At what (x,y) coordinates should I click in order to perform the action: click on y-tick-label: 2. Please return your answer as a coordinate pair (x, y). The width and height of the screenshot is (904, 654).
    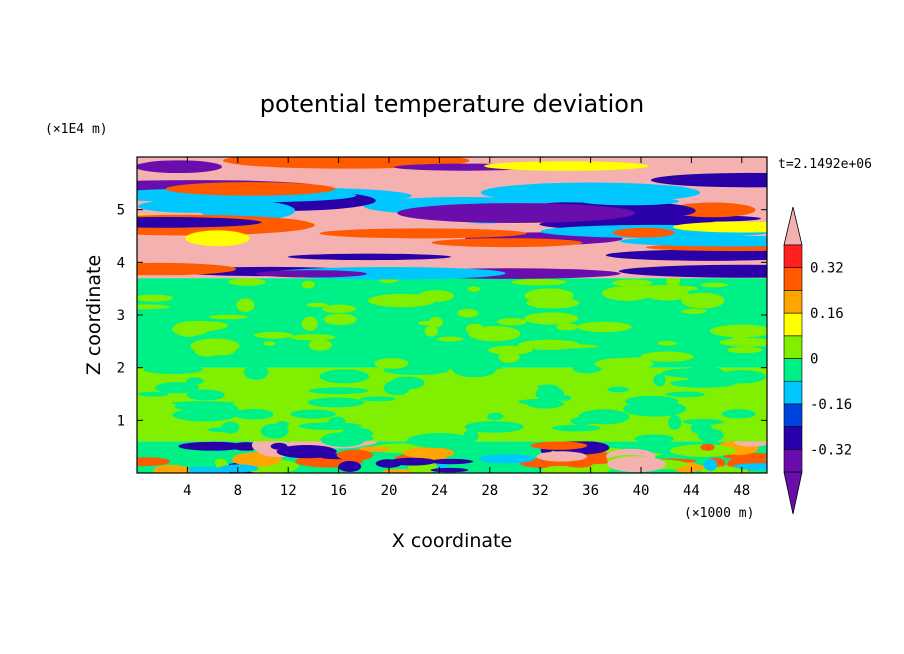
    Looking at the image, I should click on (121, 369).